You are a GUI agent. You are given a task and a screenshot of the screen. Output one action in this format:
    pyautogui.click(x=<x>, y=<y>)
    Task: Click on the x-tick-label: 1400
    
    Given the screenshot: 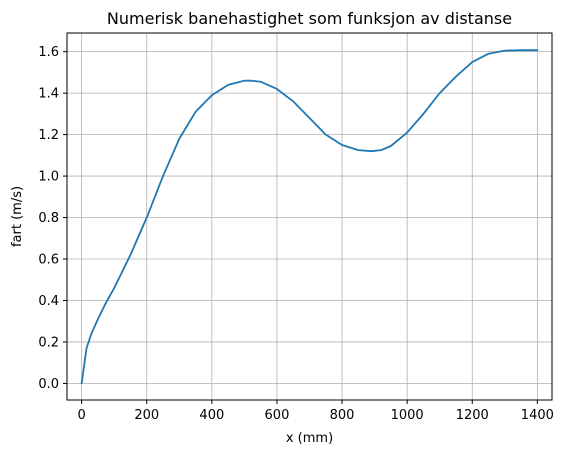 What is the action you would take?
    pyautogui.click(x=537, y=415)
    